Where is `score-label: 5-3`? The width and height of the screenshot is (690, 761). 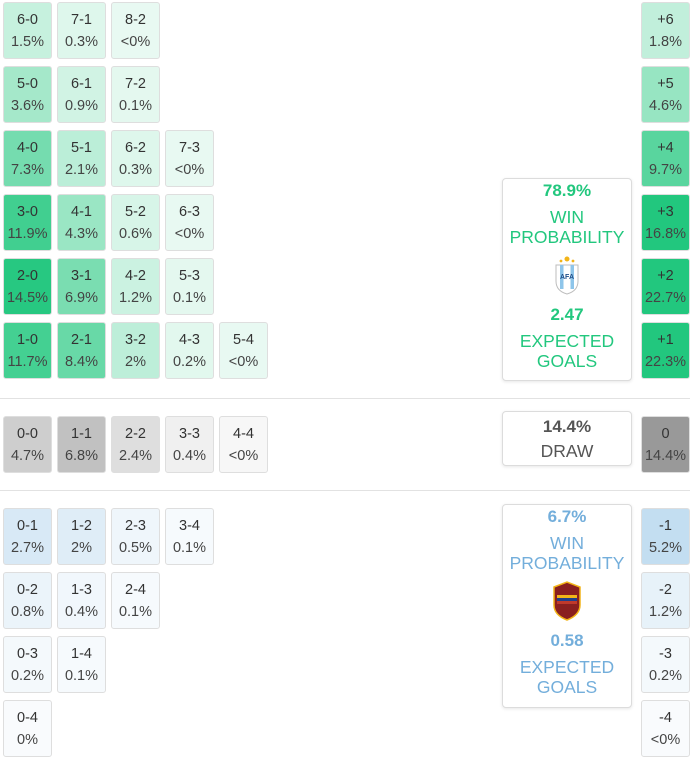
score-label: 5-3 is located at coordinates (189, 275).